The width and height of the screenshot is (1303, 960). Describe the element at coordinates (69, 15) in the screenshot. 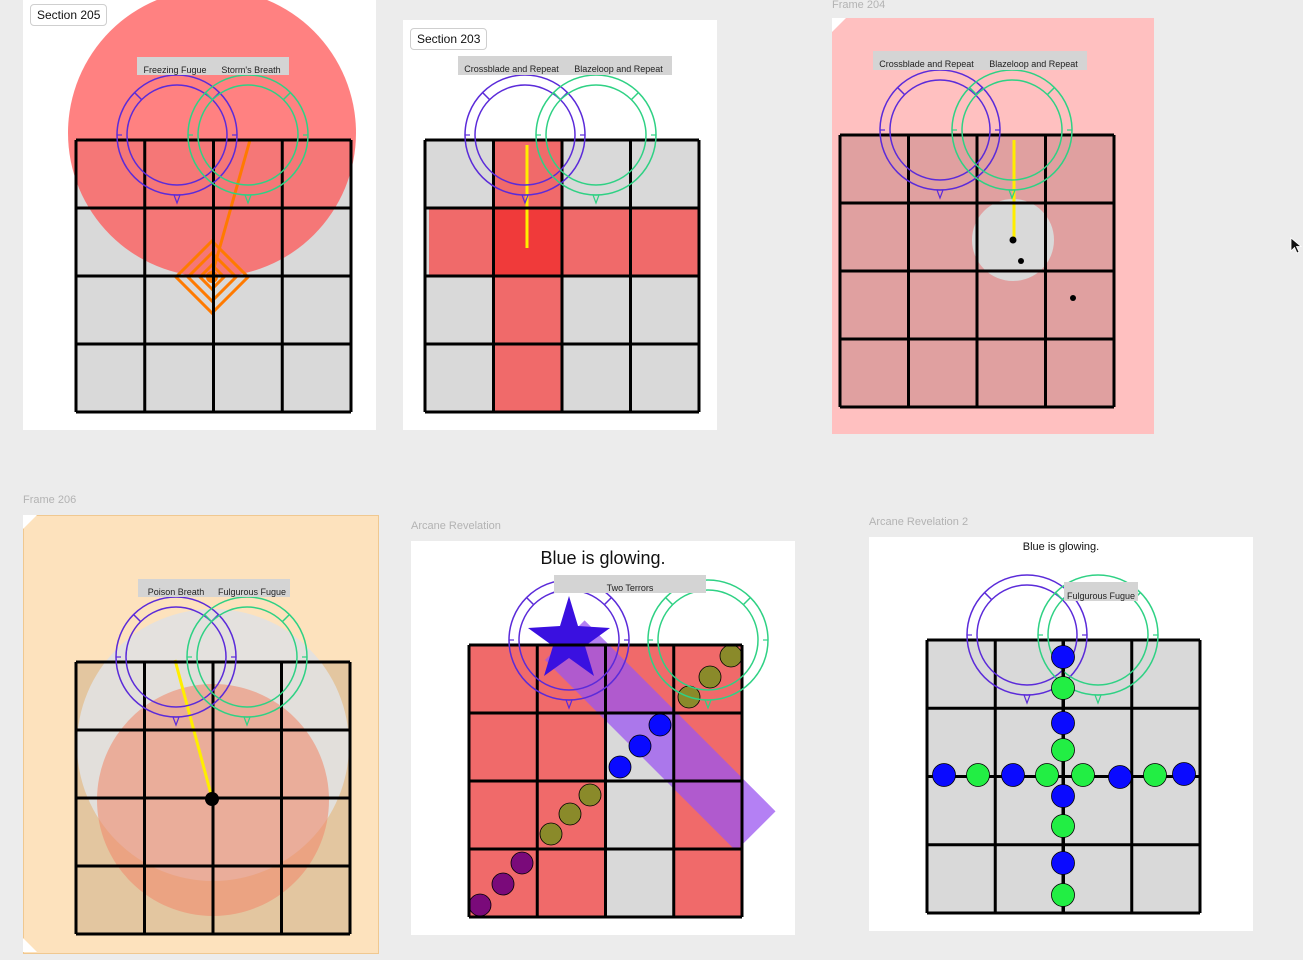

I see `section-label: Section 205` at that location.